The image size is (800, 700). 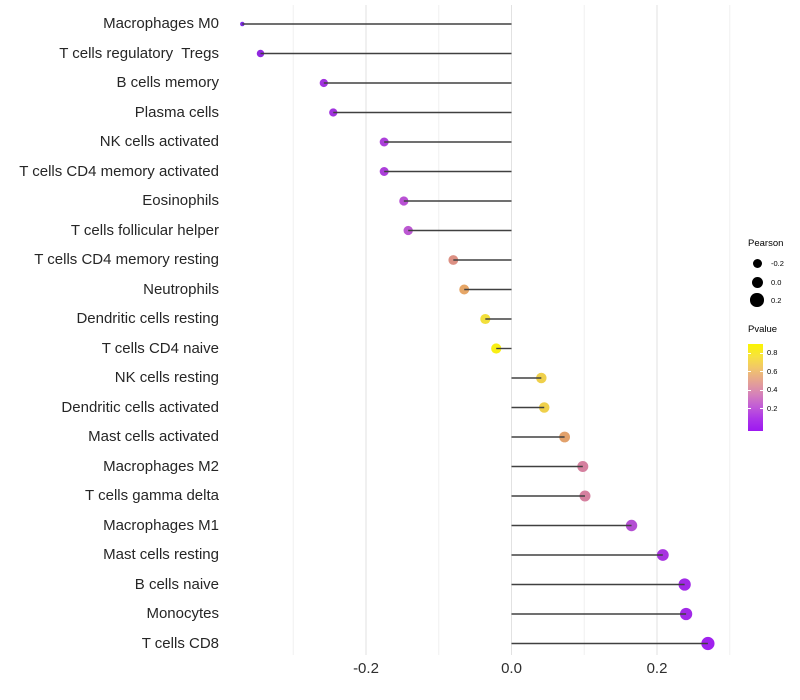 I want to click on size-legend-entry: -0.2, so click(x=766, y=263).